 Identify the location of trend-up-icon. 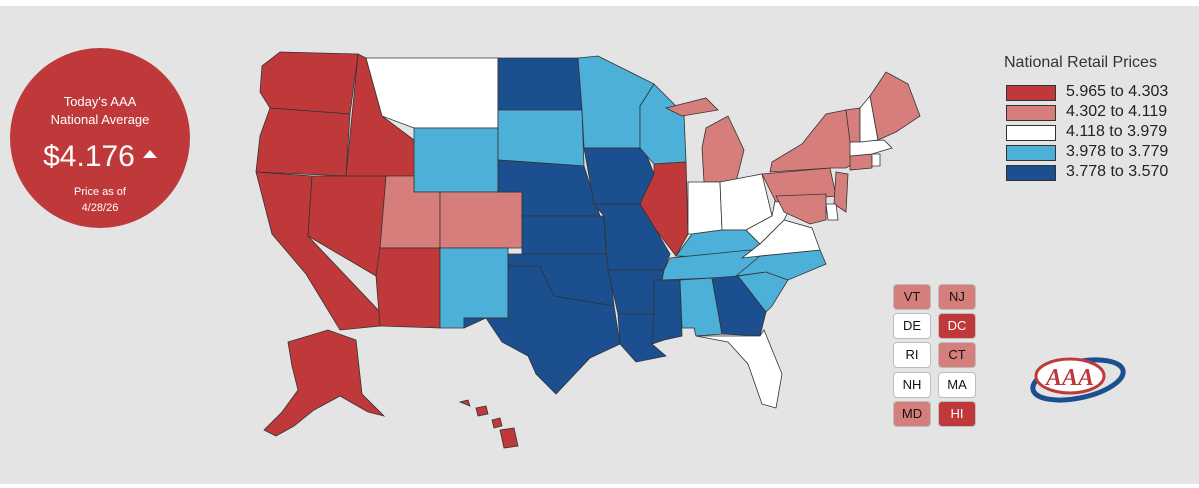
(149, 154).